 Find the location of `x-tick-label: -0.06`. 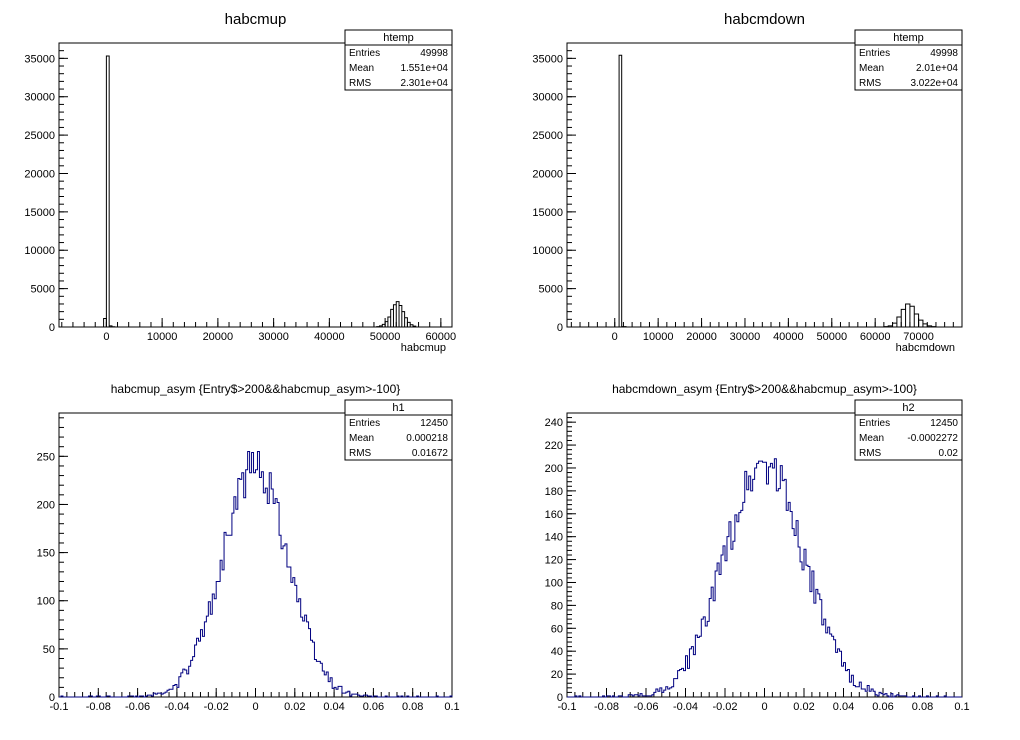

x-tick-label: -0.06 is located at coordinates (645, 707).